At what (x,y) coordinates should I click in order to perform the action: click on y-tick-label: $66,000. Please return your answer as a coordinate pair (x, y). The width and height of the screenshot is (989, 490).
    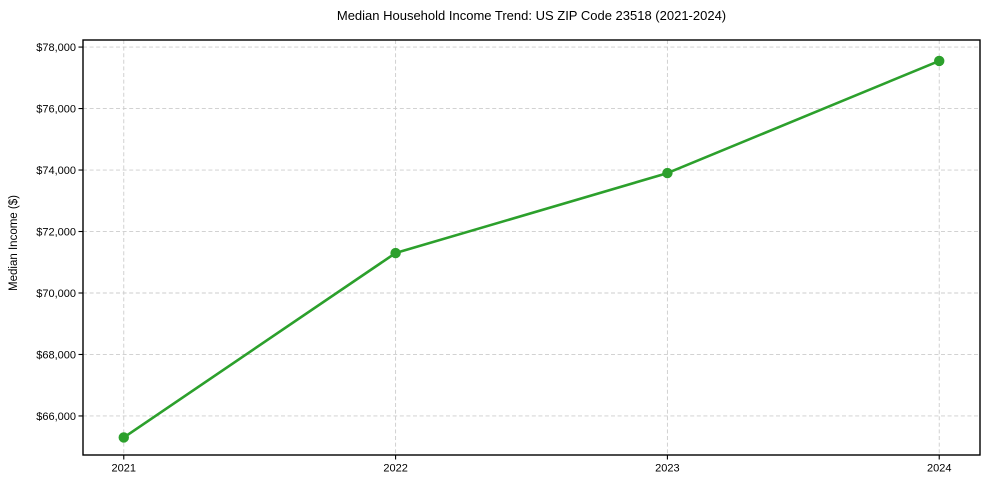
    Looking at the image, I should click on (56, 417).